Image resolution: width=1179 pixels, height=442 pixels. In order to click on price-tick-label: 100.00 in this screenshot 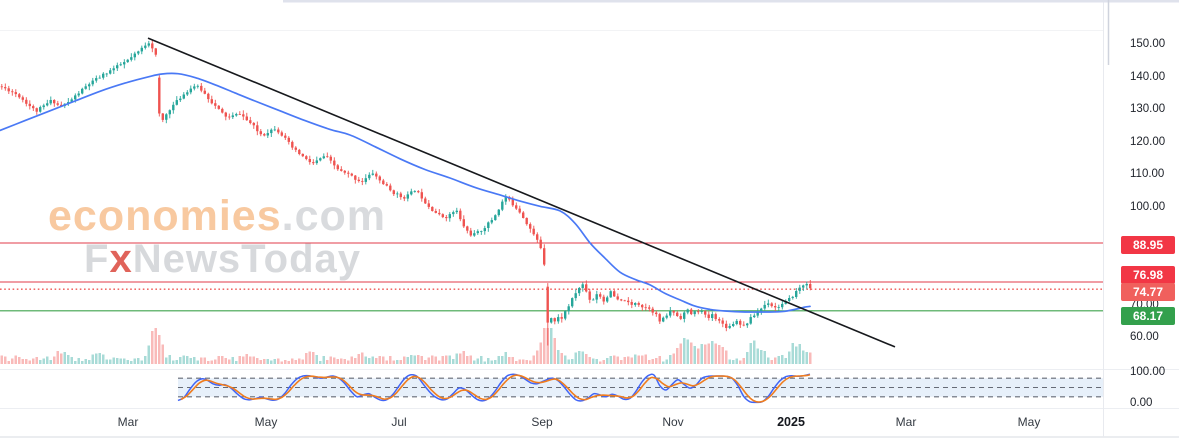, I will do `click(1148, 207)`.